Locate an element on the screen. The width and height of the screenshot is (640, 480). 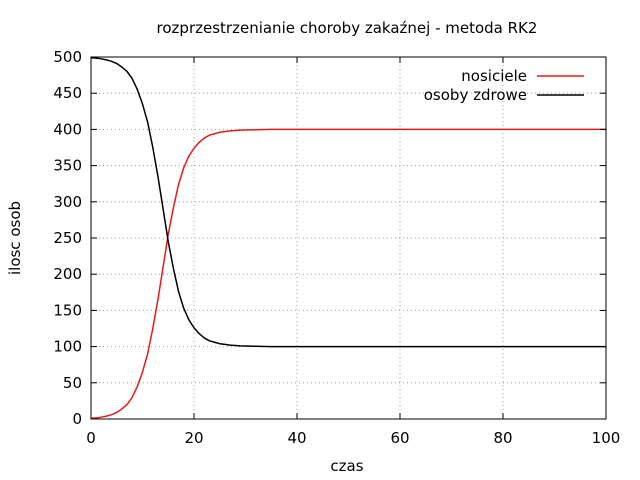
y-tick-label: 350 is located at coordinates (67, 166).